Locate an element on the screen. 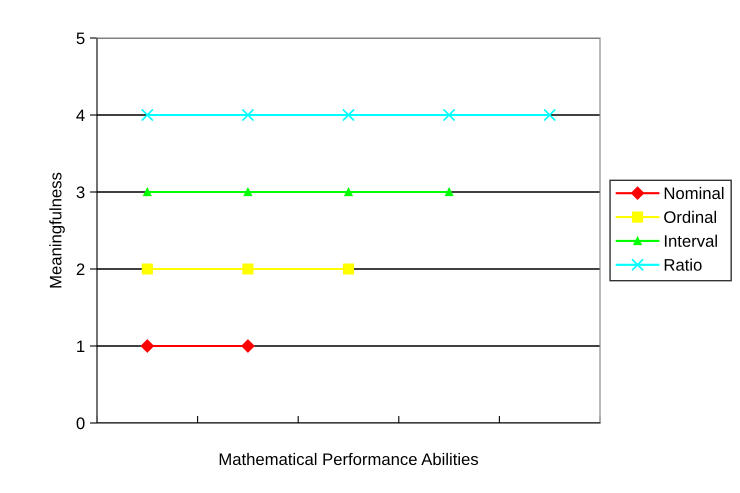 This screenshot has width=740, height=493. y-tick-label: 3 is located at coordinates (80, 192).